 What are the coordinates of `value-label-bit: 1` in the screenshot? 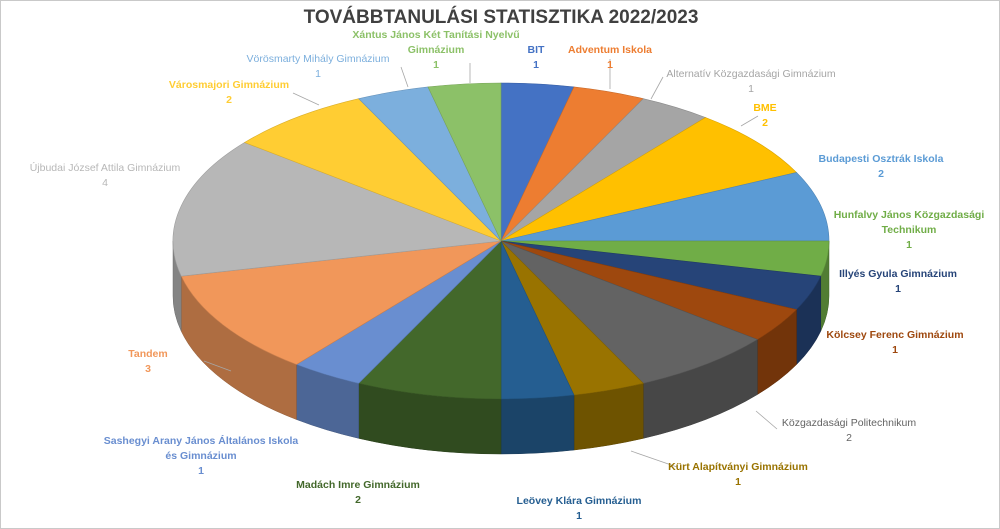 It's located at (536, 65).